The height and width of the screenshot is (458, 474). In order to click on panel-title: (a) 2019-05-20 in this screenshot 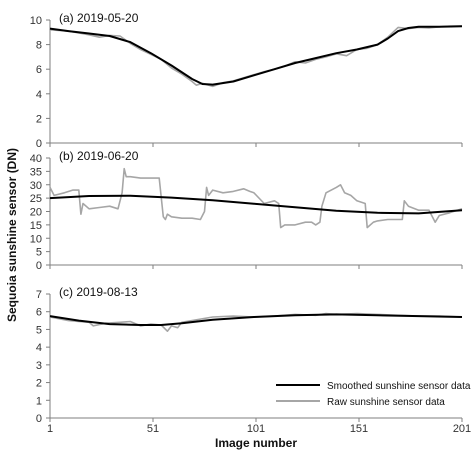, I will do `click(99, 18)`.